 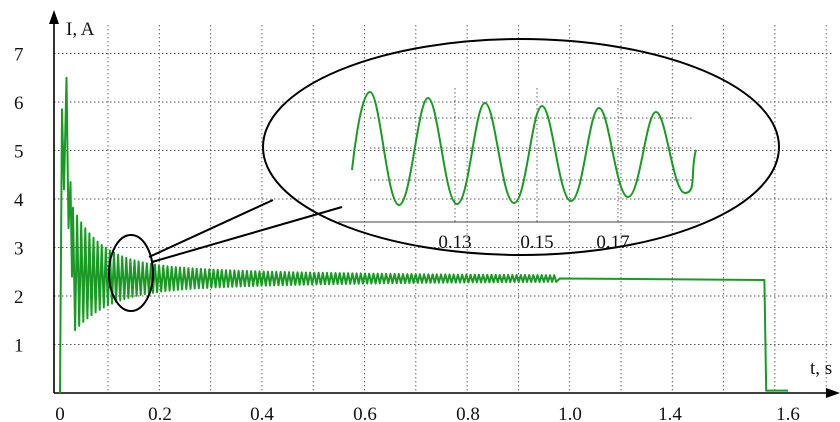 What do you see at coordinates (131, 273) in the screenshot?
I see `zoom-circle` at bounding box center [131, 273].